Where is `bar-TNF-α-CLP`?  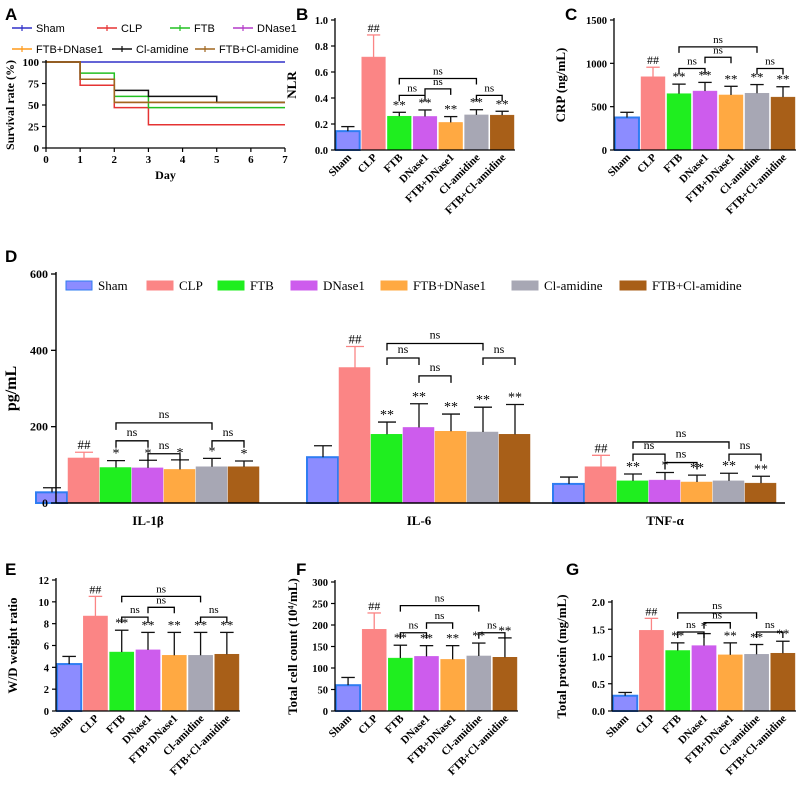
bar-TNF-α-CLP is located at coordinates (600, 485).